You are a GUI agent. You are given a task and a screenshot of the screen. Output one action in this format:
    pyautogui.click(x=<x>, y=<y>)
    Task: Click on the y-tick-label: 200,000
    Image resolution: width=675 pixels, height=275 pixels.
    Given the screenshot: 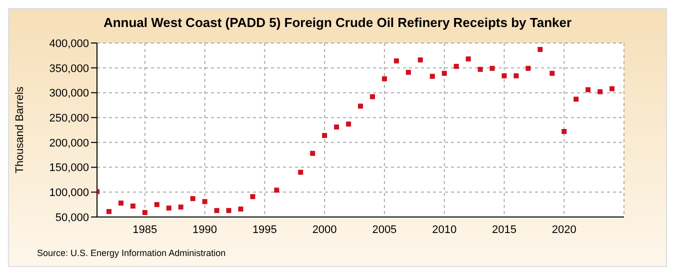 What is the action you would take?
    pyautogui.click(x=69, y=143)
    